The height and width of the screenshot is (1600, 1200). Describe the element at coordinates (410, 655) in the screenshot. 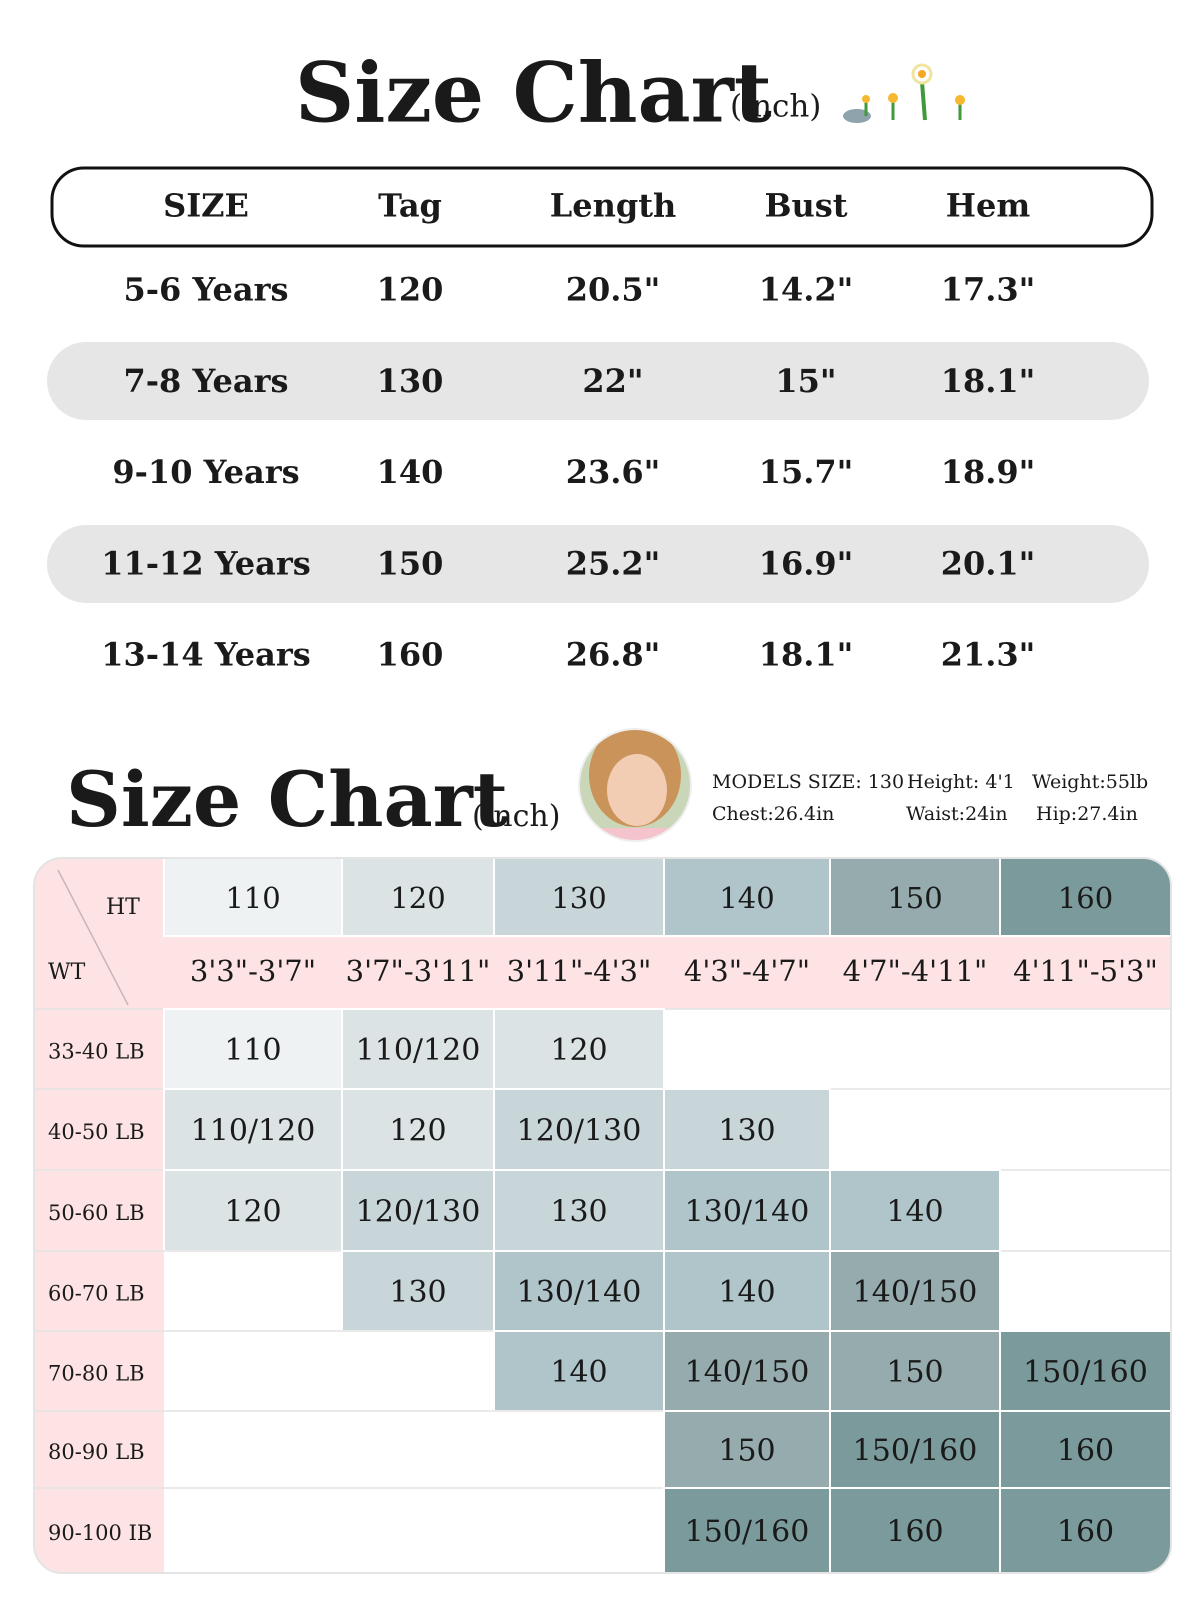

I see `table-cell: 160` at that location.